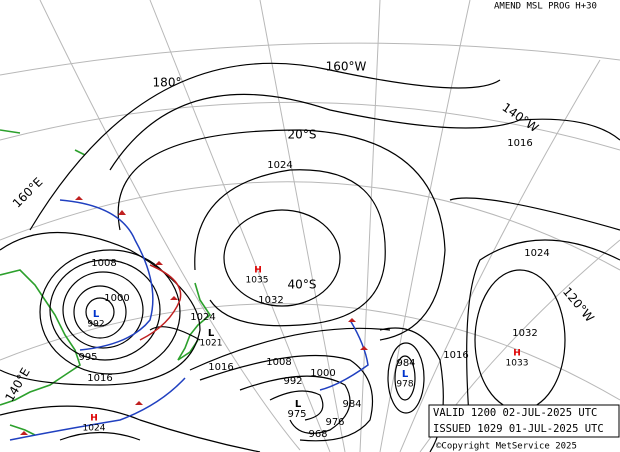 The width and height of the screenshot is (620, 452). I want to click on grid-label: 160°W, so click(346, 67).